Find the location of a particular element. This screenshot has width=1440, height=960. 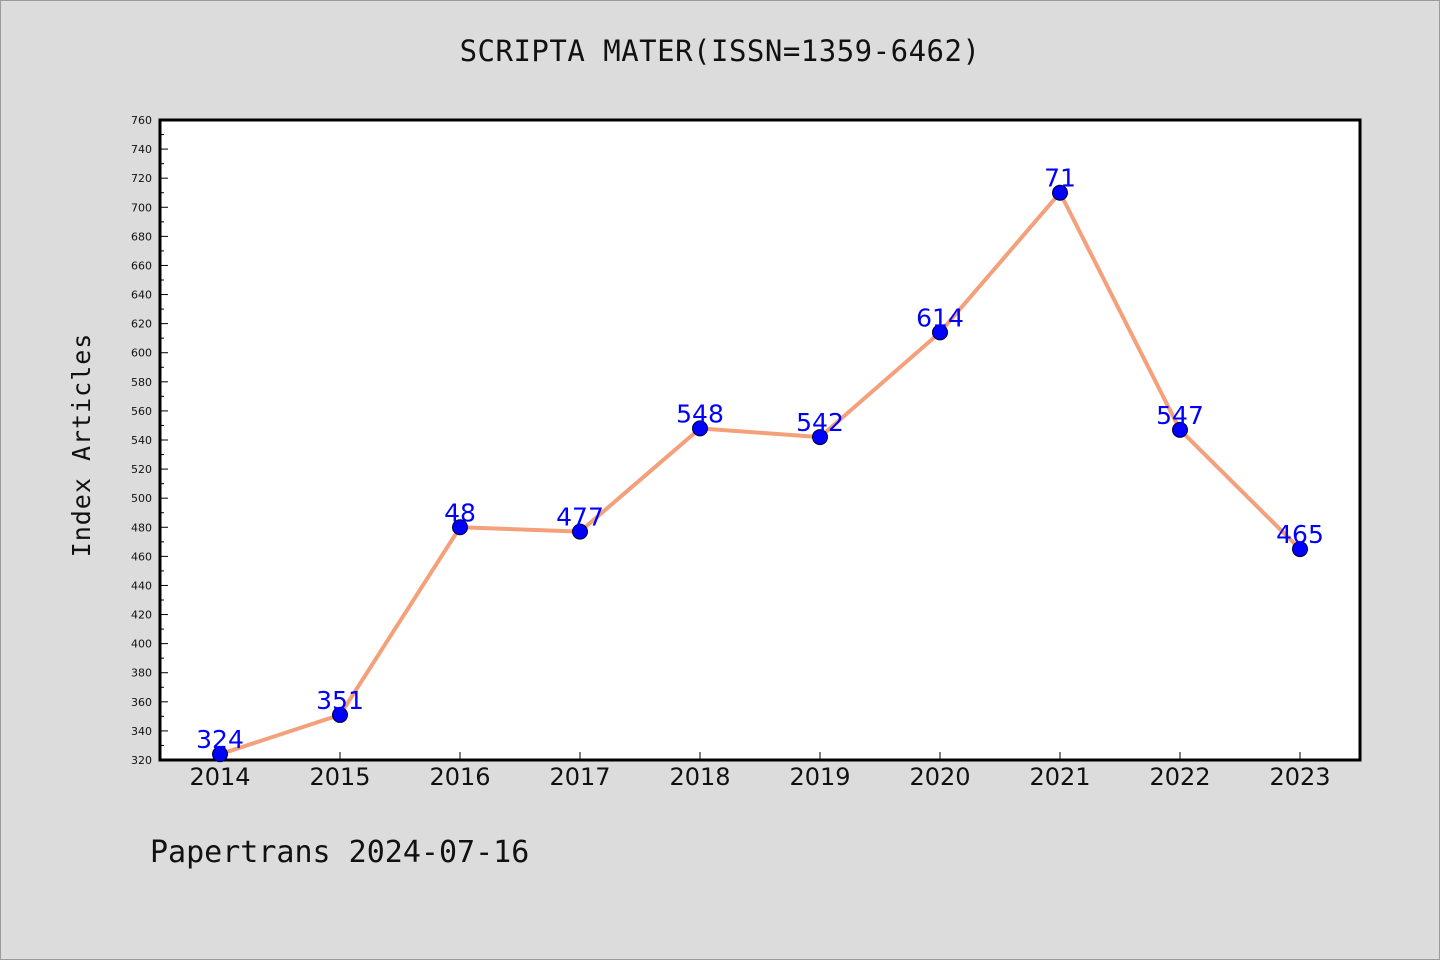

y-tick-label: 680 is located at coordinates (141, 236).